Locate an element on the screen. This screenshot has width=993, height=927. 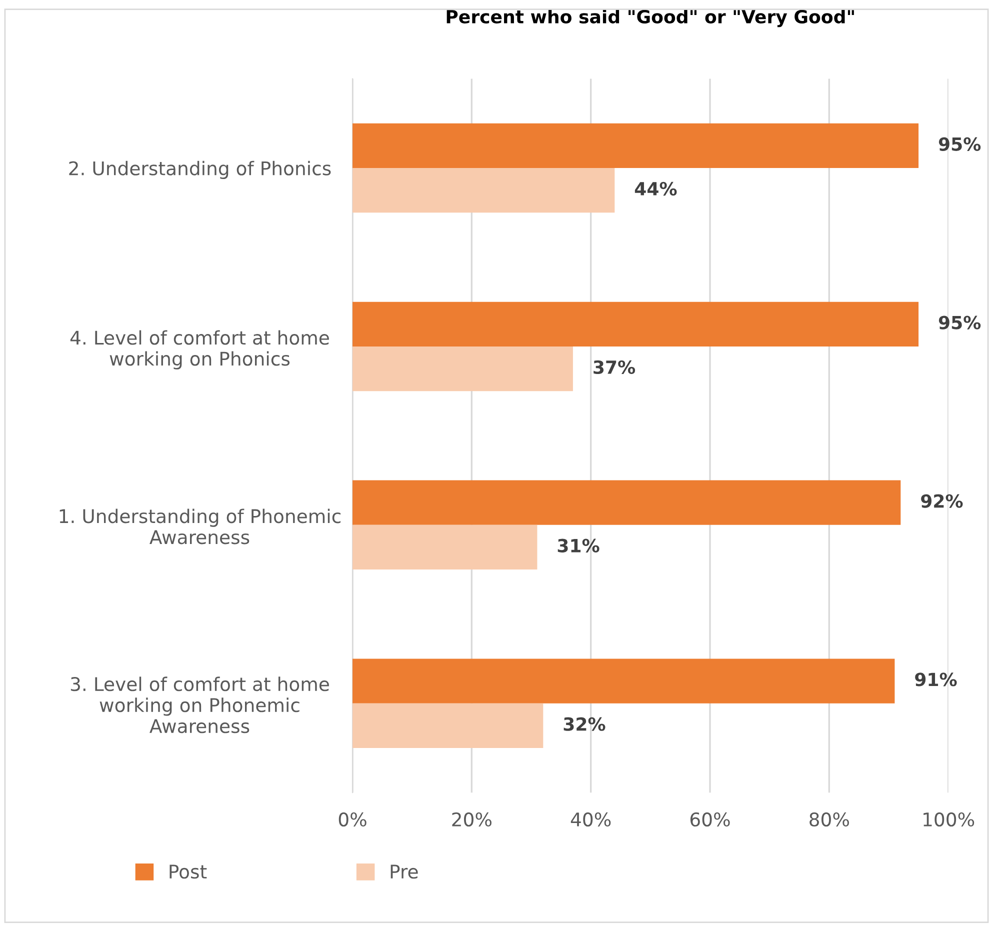
data-label: 44% is located at coordinates (655, 189).